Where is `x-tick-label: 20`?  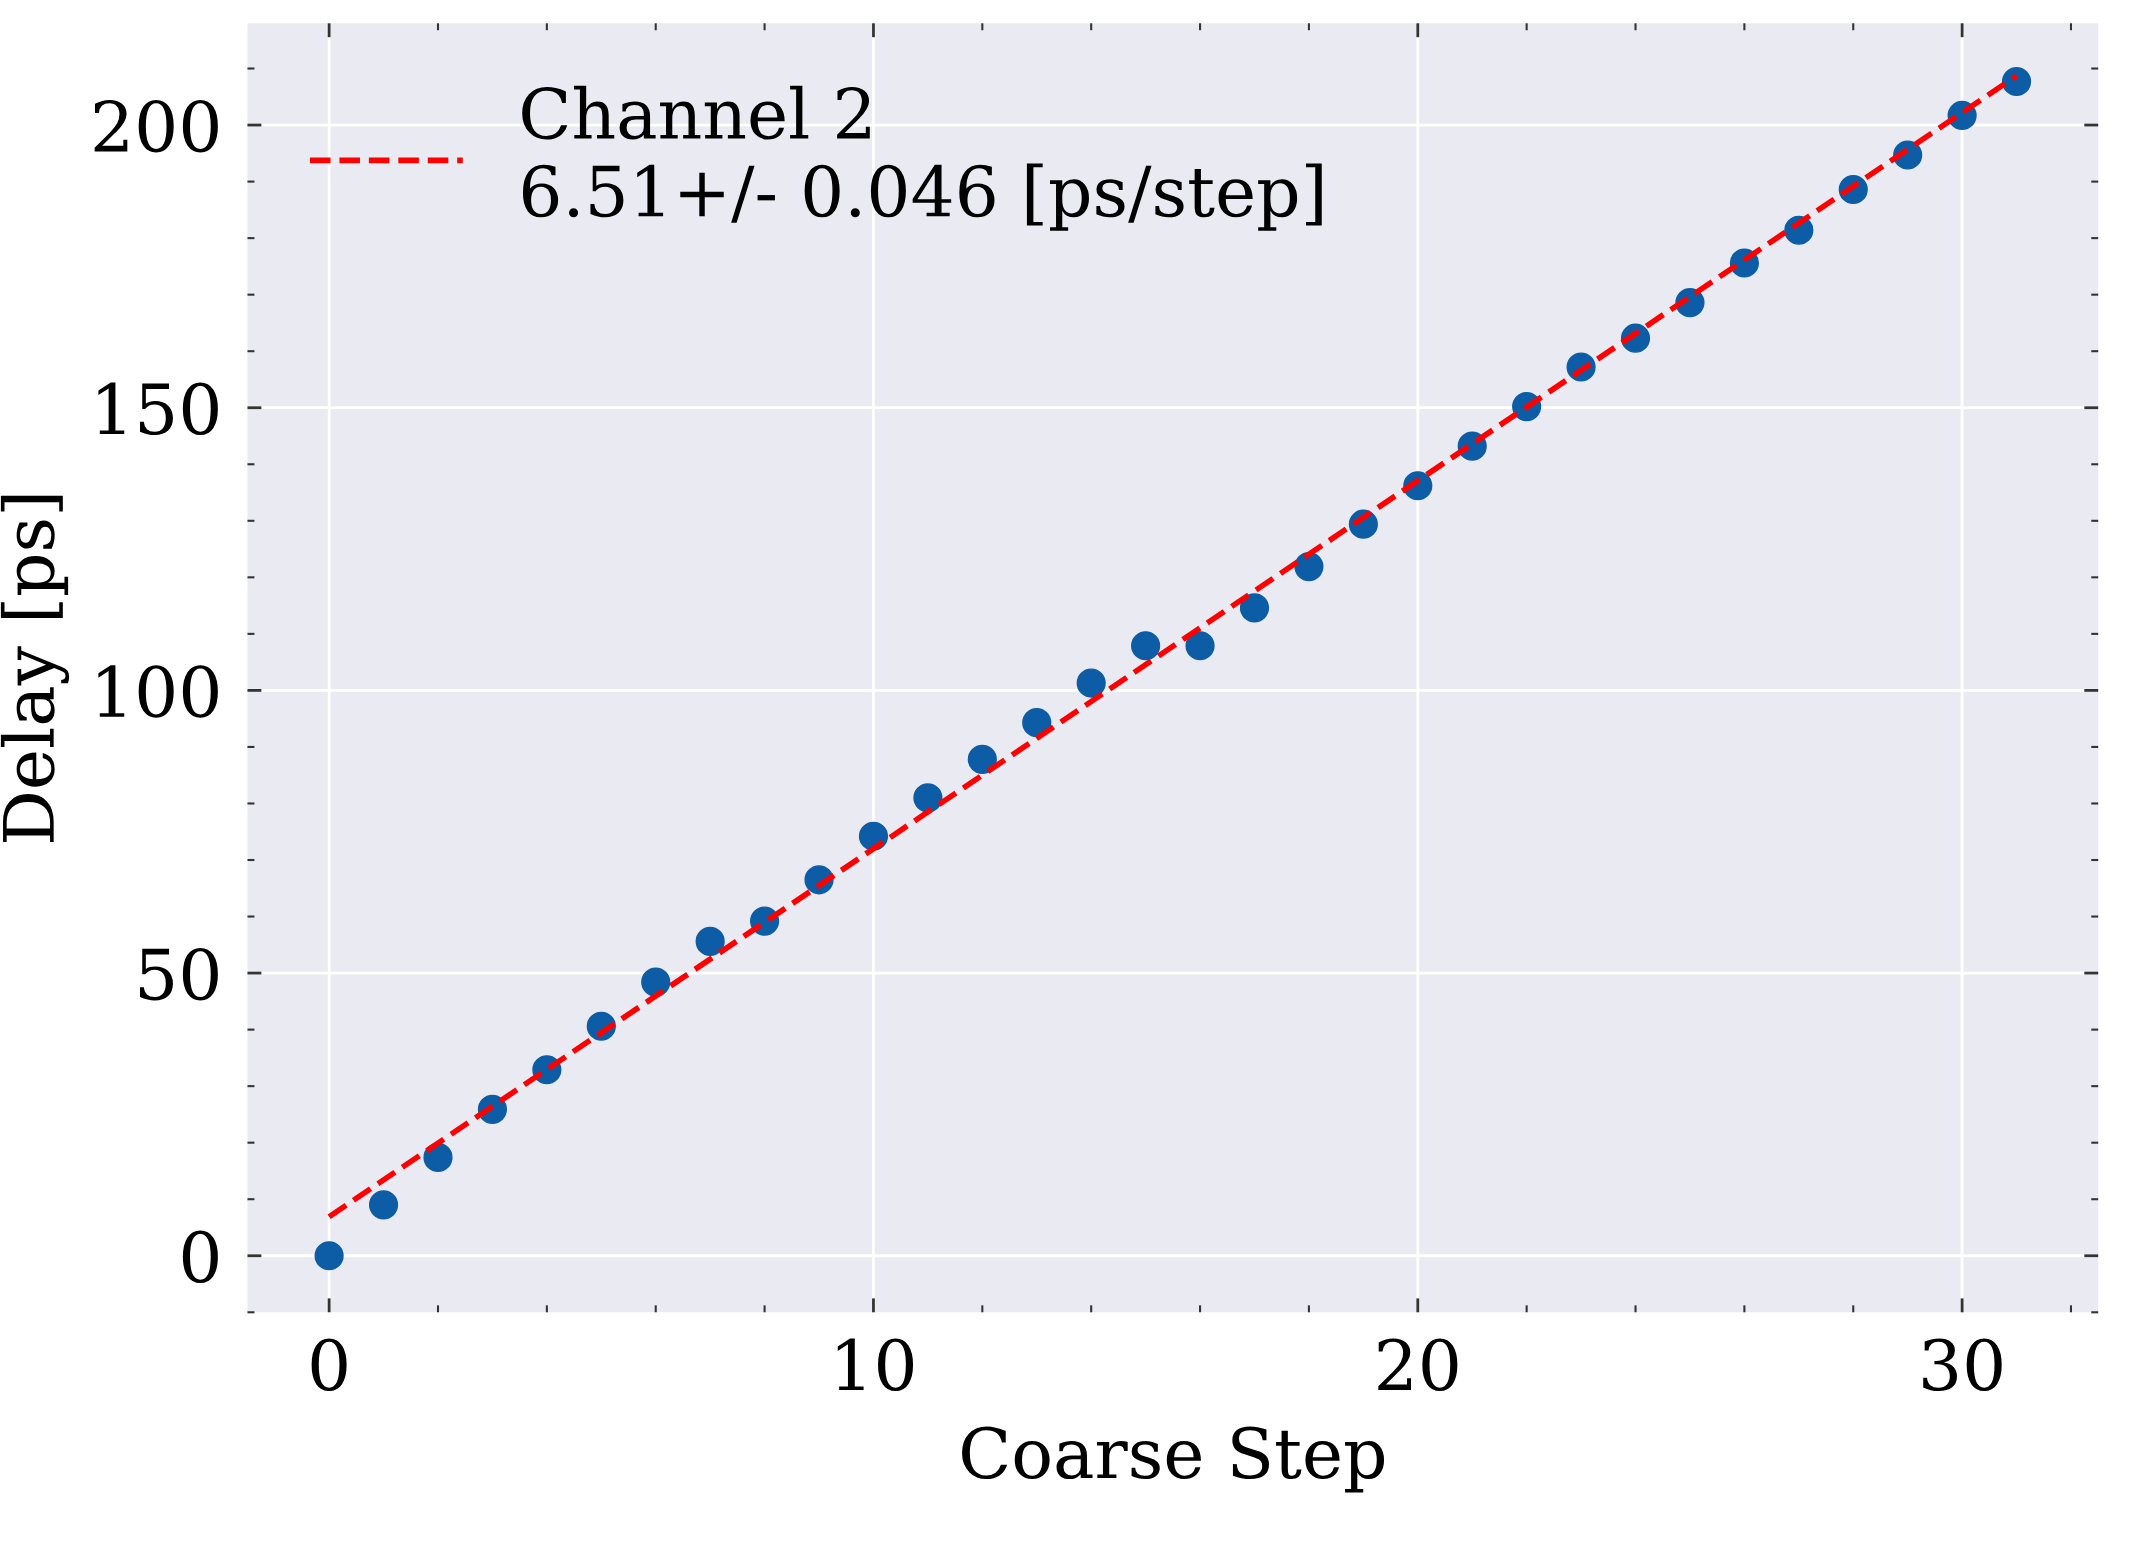 x-tick-label: 20 is located at coordinates (1418, 1365).